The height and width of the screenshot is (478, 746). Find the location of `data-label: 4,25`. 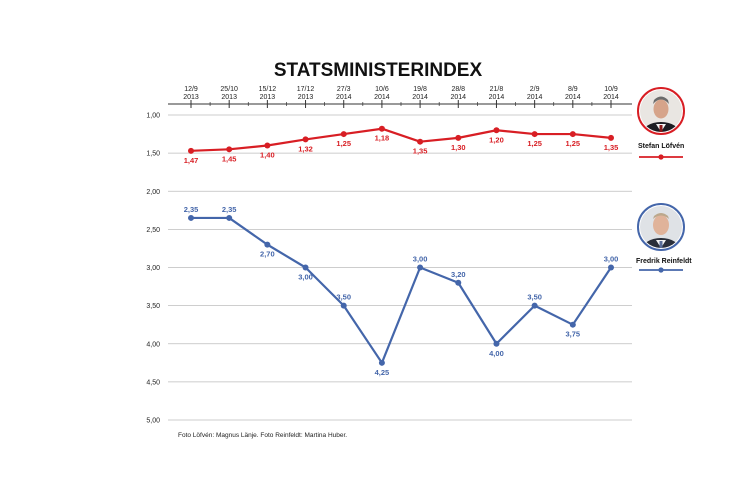

data-label: 4,25 is located at coordinates (382, 372).